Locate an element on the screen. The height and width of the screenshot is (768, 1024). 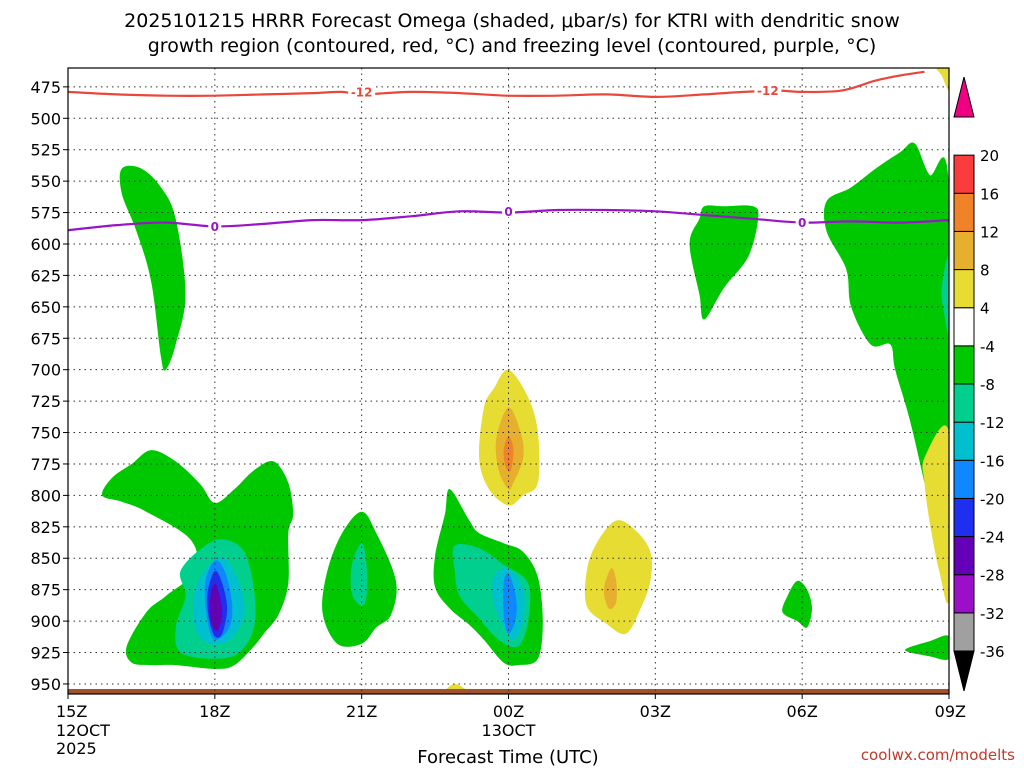
y-tick-label-475: 475 is located at coordinates (45, 87).